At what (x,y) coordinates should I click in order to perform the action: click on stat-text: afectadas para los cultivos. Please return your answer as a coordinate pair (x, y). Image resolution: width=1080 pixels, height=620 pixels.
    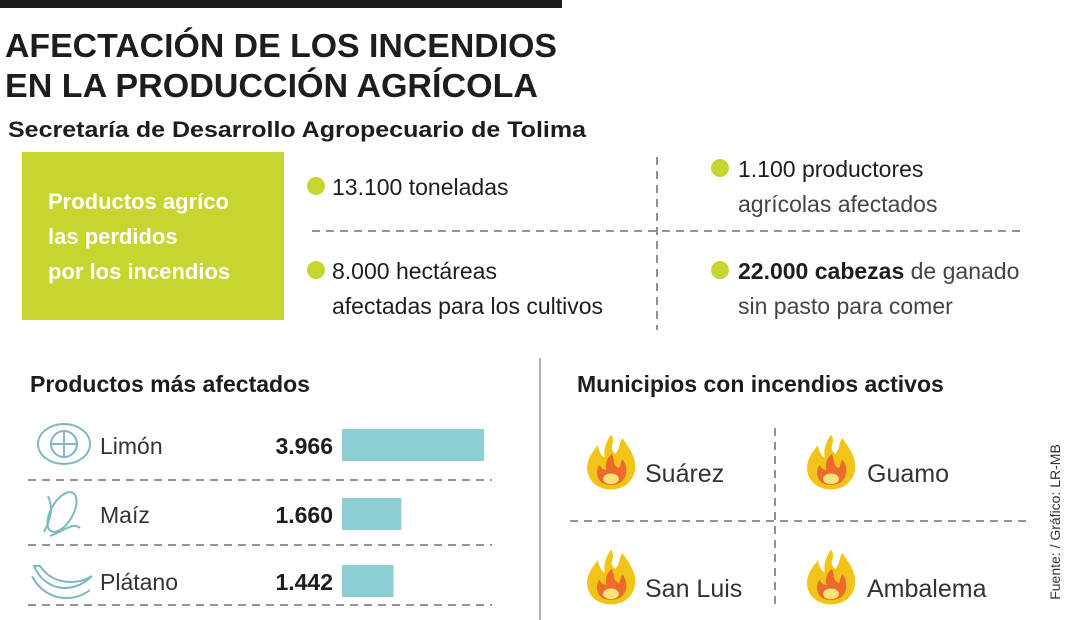
    Looking at the image, I should click on (467, 306).